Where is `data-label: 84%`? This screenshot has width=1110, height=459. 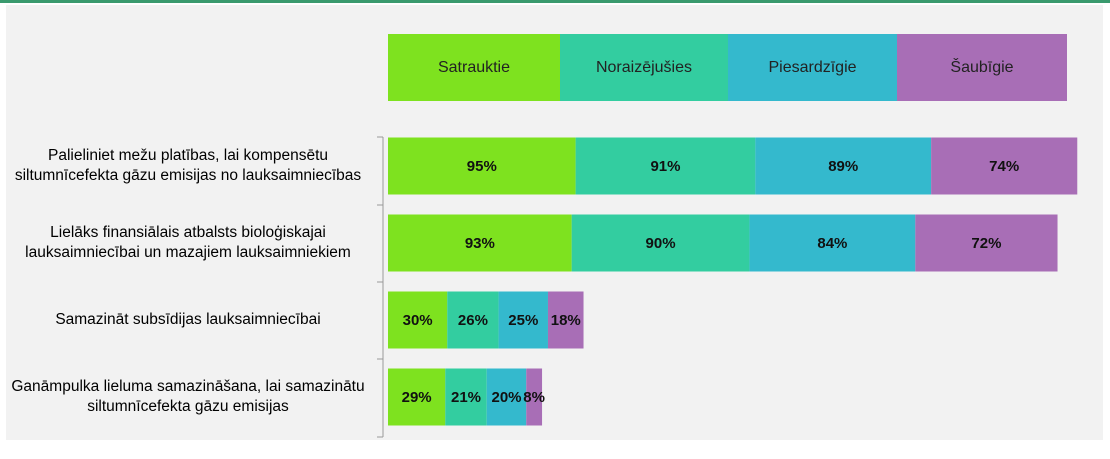
data-label: 84% is located at coordinates (832, 243).